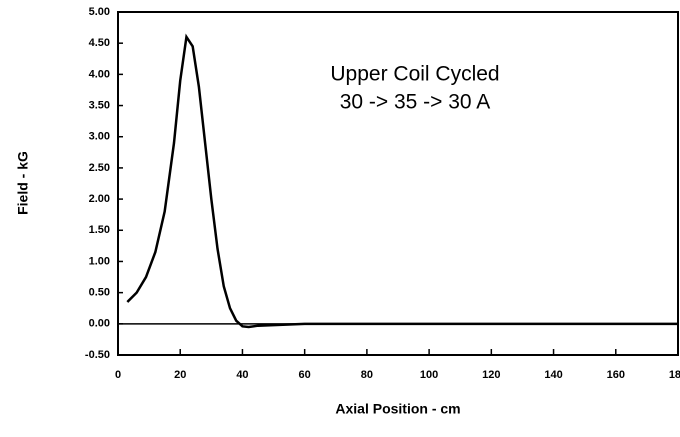  Describe the element at coordinates (99, 261) in the screenshot. I see `y-tick-label: 1.00` at that location.